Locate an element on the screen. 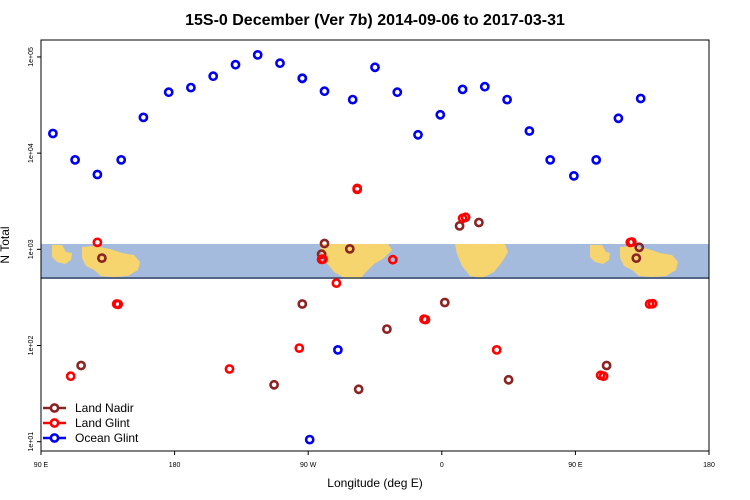 This screenshot has width=750, height=500. x-tick-label: 90 W is located at coordinates (308, 465).